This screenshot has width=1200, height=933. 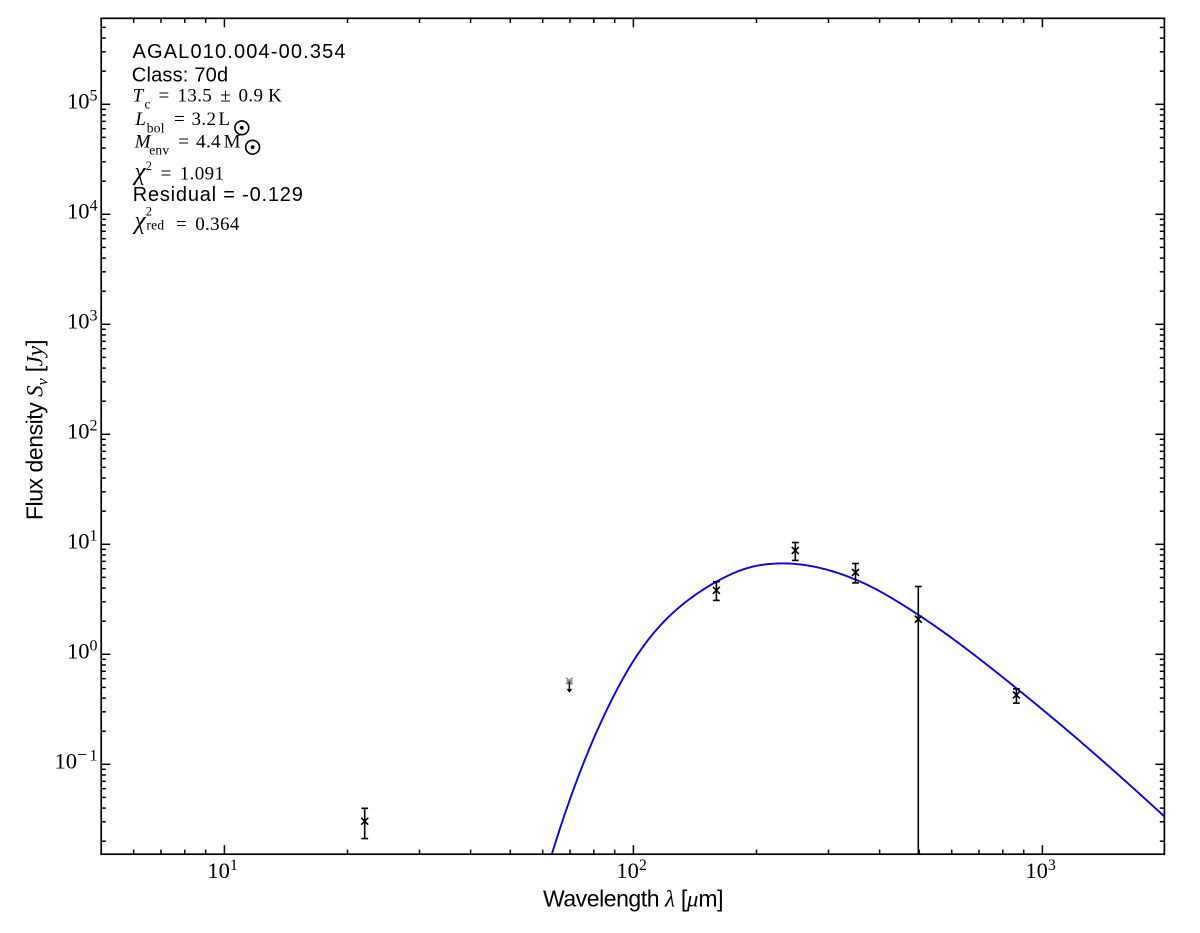 What do you see at coordinates (156, 127) in the screenshot?
I see `svg-text: bol` at bounding box center [156, 127].